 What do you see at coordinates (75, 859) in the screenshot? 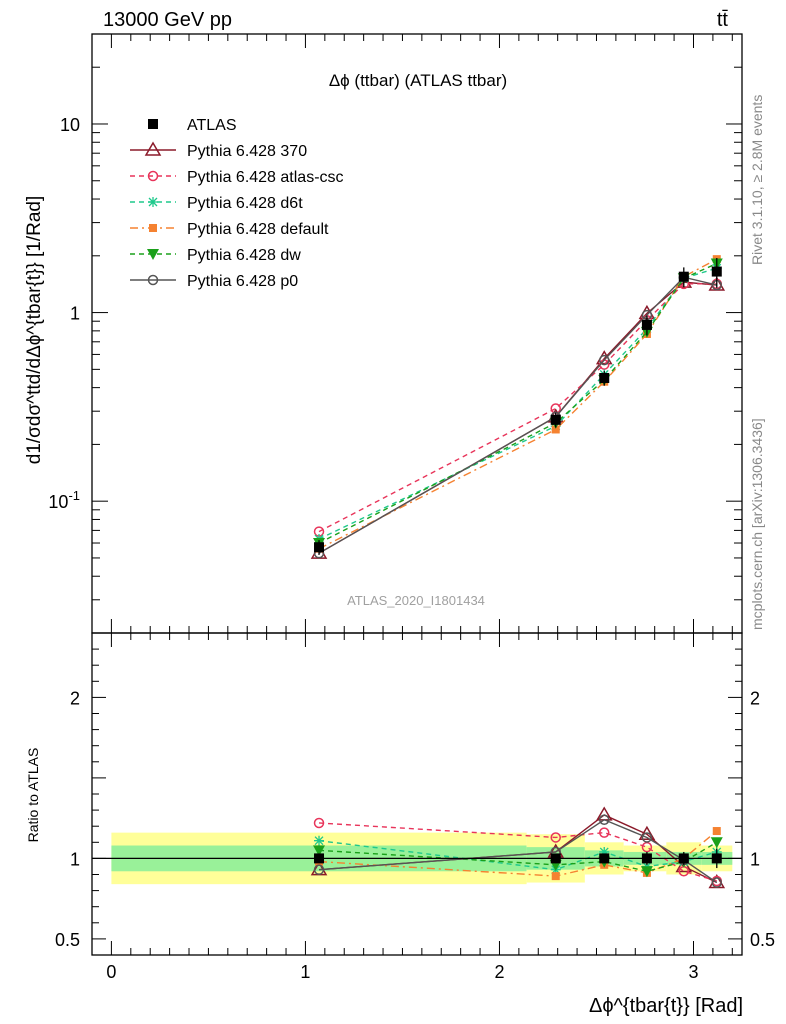
I see `ratio-tick-label-left-1: 1` at bounding box center [75, 859].